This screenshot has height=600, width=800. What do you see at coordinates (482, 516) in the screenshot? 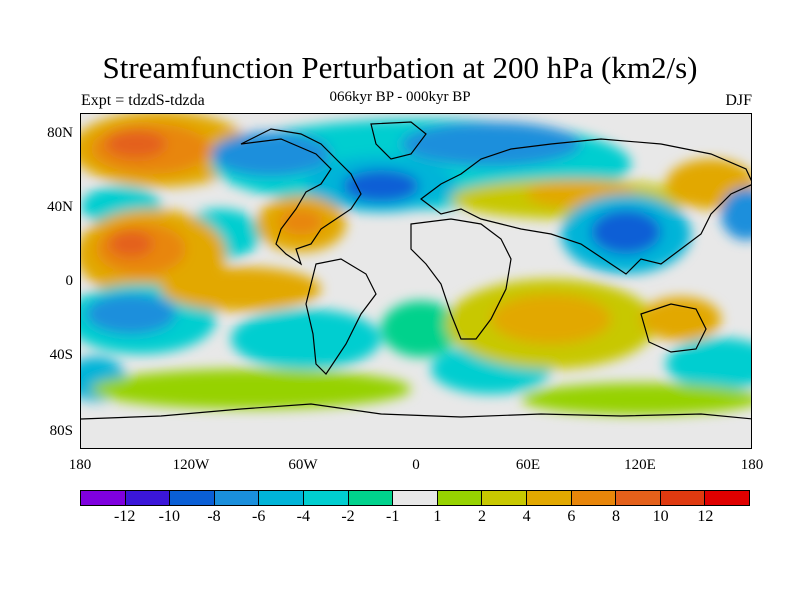
I see `colorbar-tick-label: 2` at bounding box center [482, 516].